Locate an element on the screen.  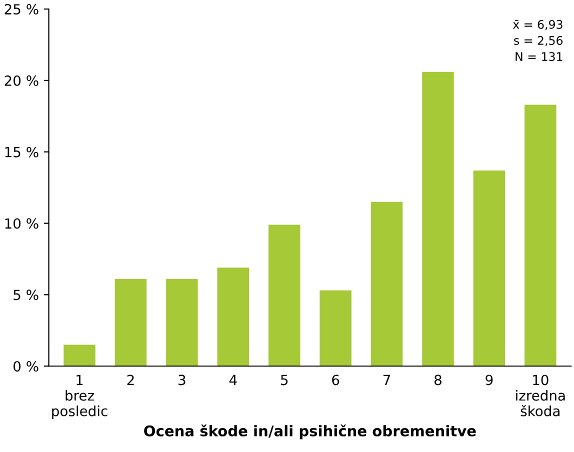
x-tick-label: 2 is located at coordinates (130, 380).